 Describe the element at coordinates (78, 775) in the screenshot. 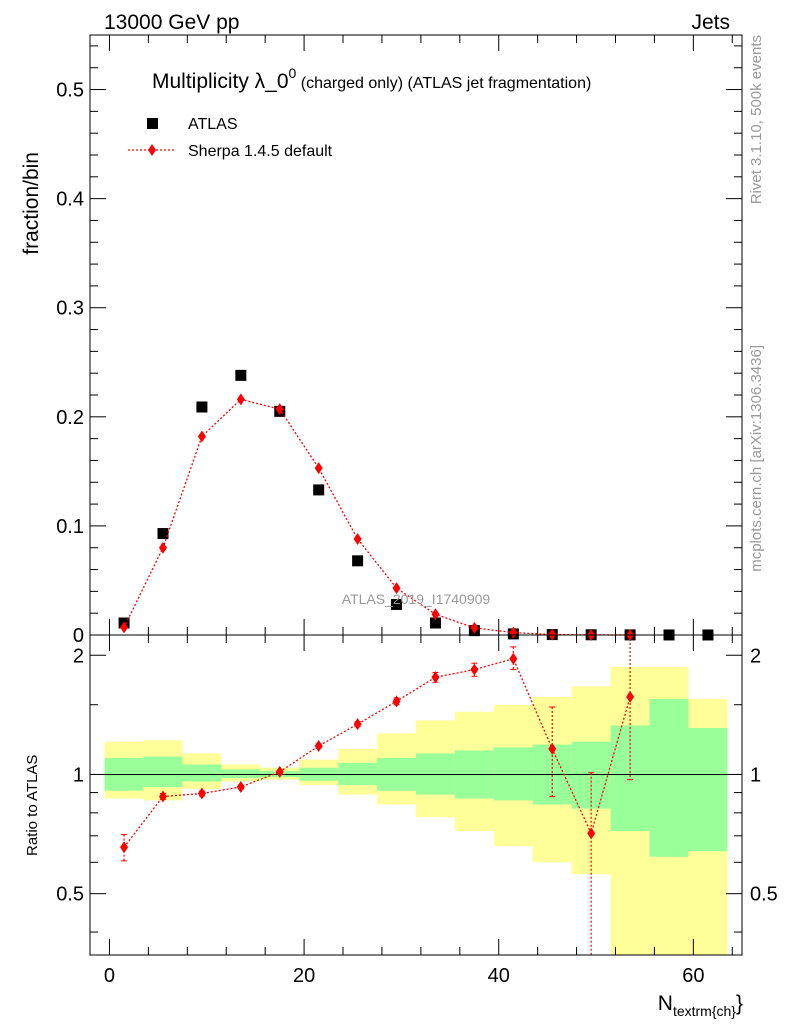

I see `ratio-ytick-label-left: 1` at that location.